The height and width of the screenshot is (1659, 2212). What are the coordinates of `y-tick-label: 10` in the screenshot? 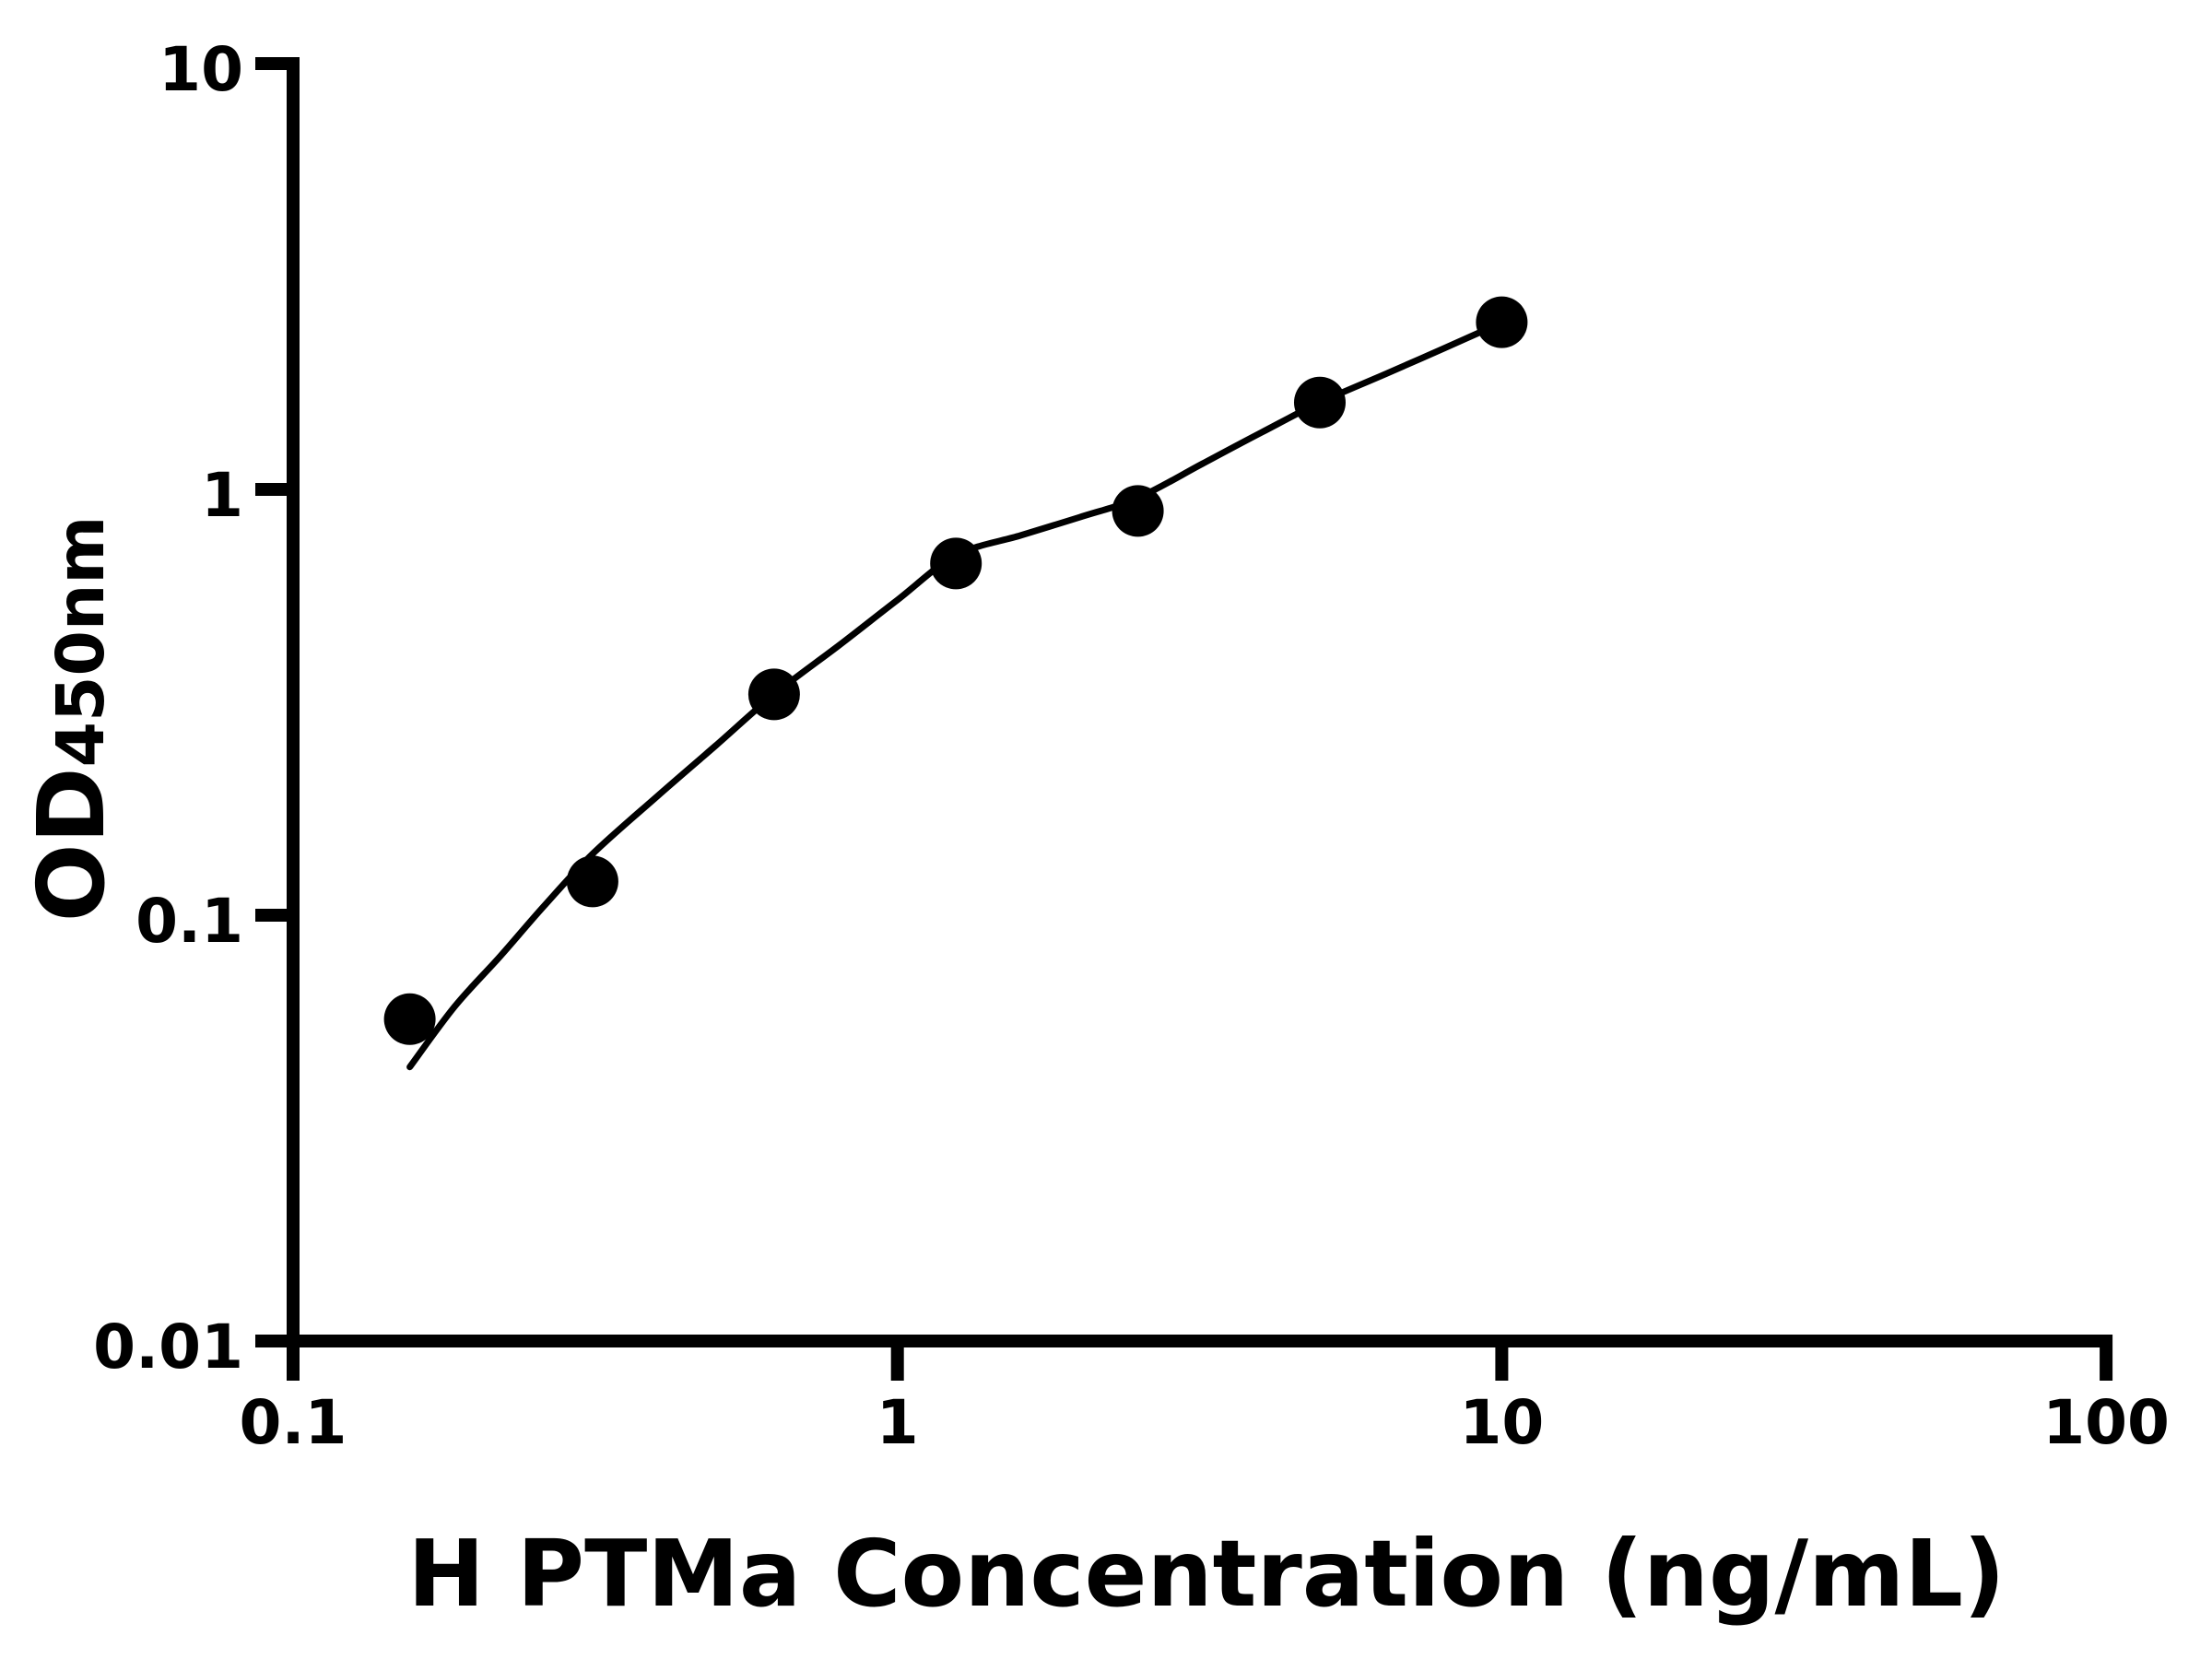 It's located at (201, 69).